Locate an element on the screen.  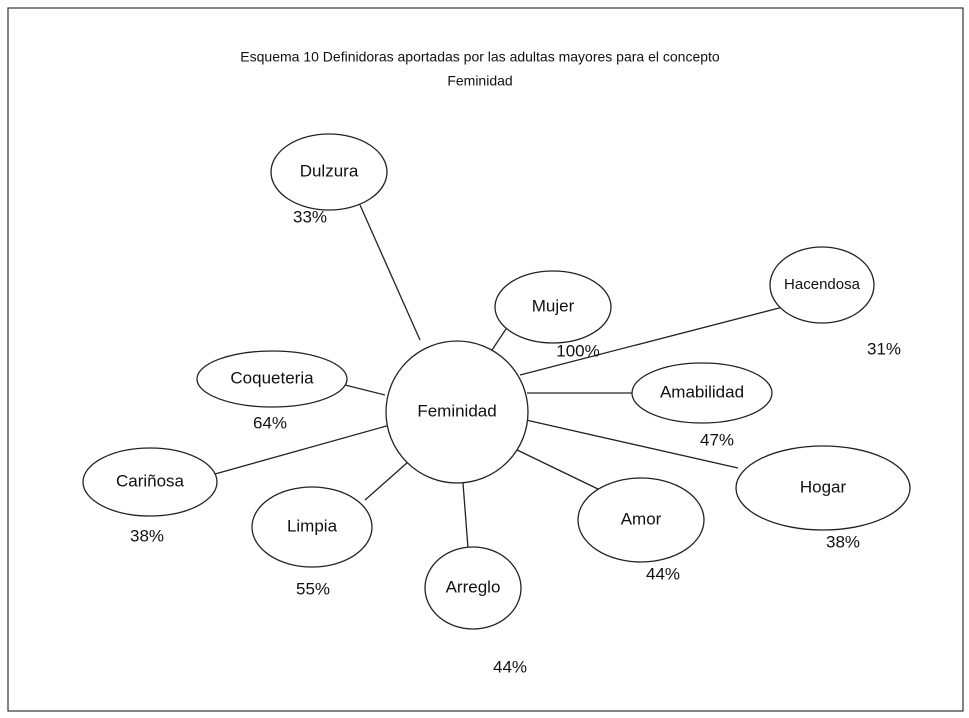
node-label: Coqueteria is located at coordinates (272, 377).